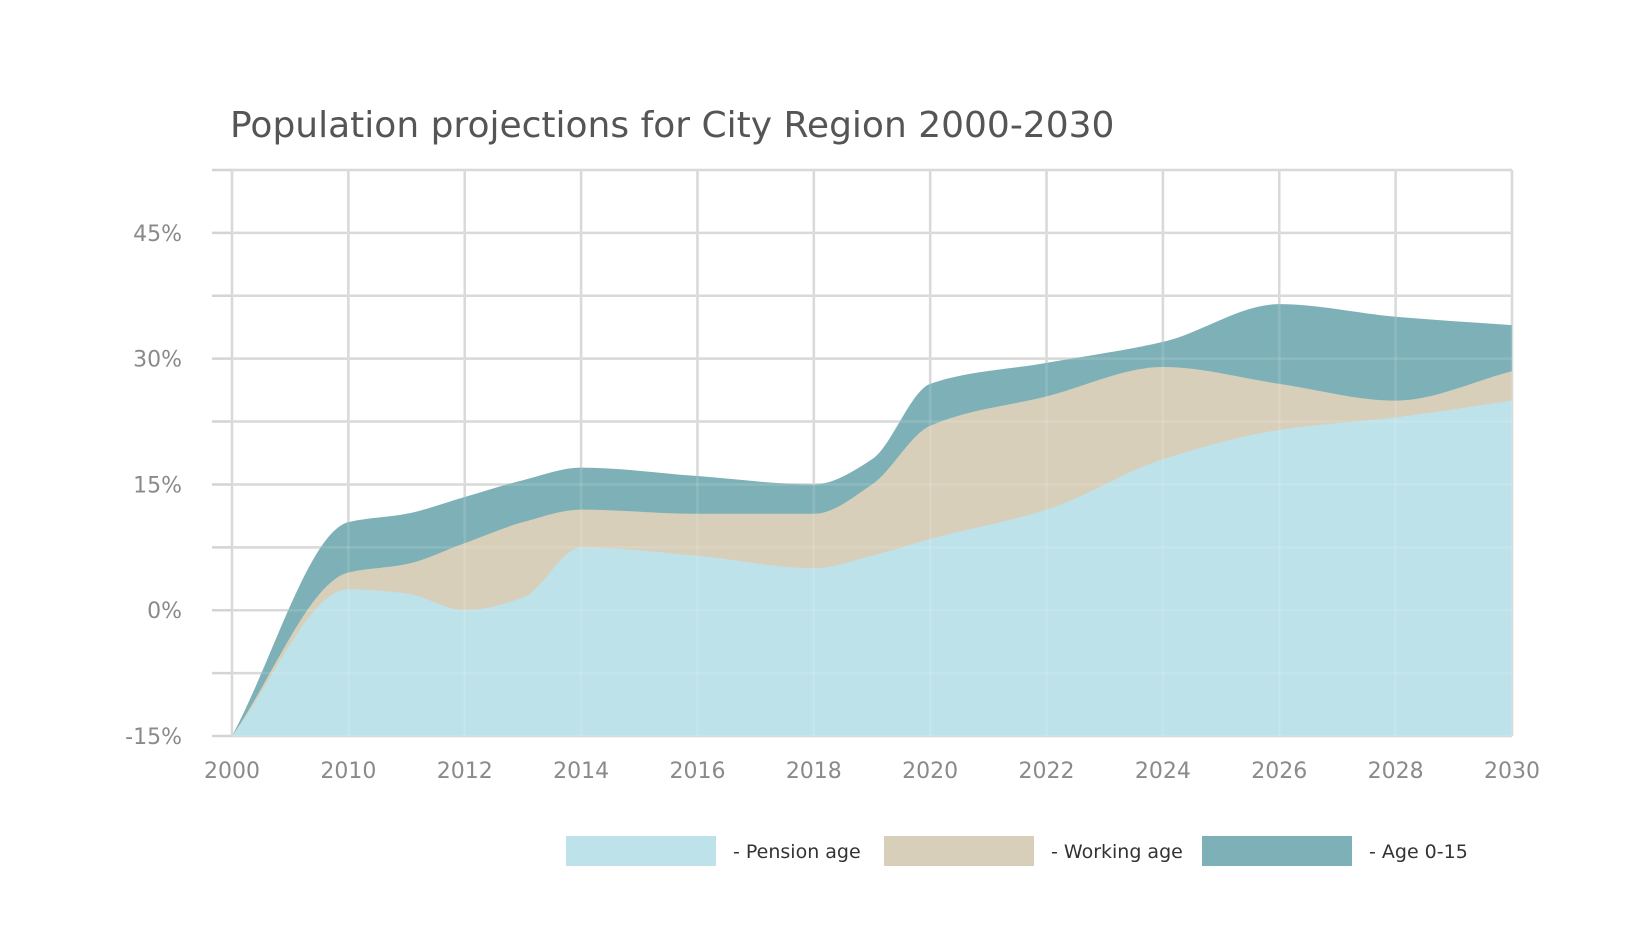 The height and width of the screenshot is (931, 1648). I want to click on y-tick-label: 15%, so click(157, 485).